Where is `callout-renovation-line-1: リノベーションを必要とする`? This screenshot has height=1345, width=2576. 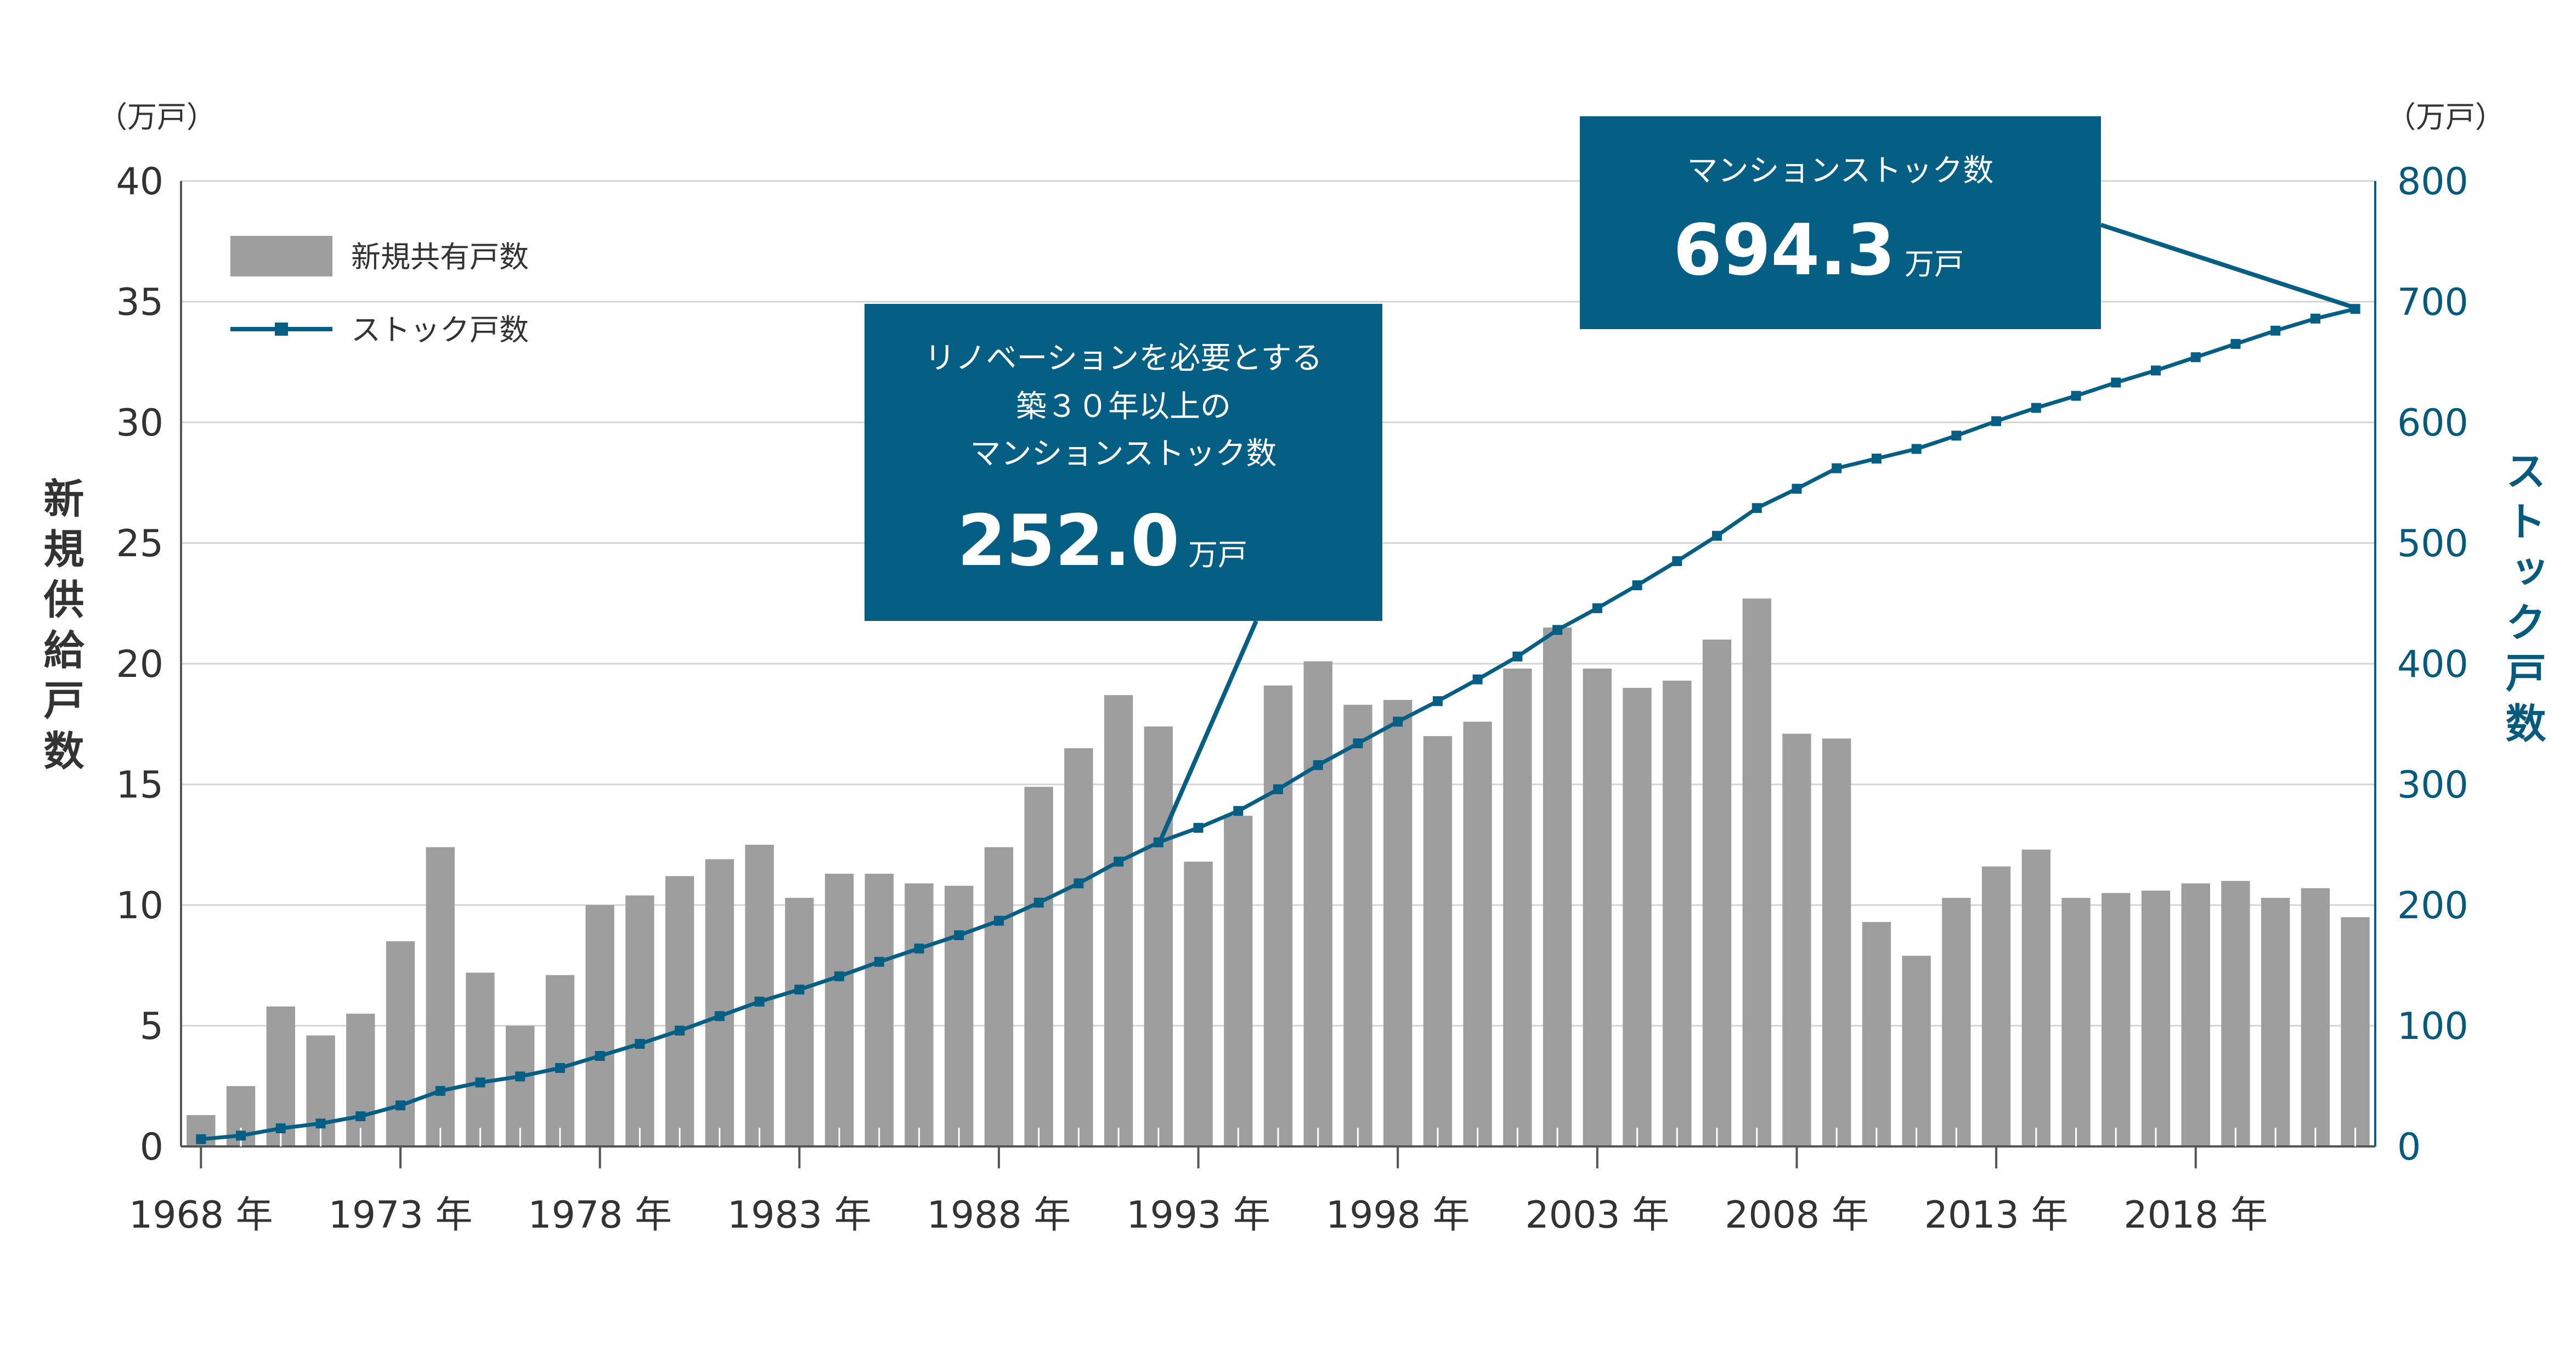 callout-renovation-line-1: リノベーションを必要とする is located at coordinates (1123, 358).